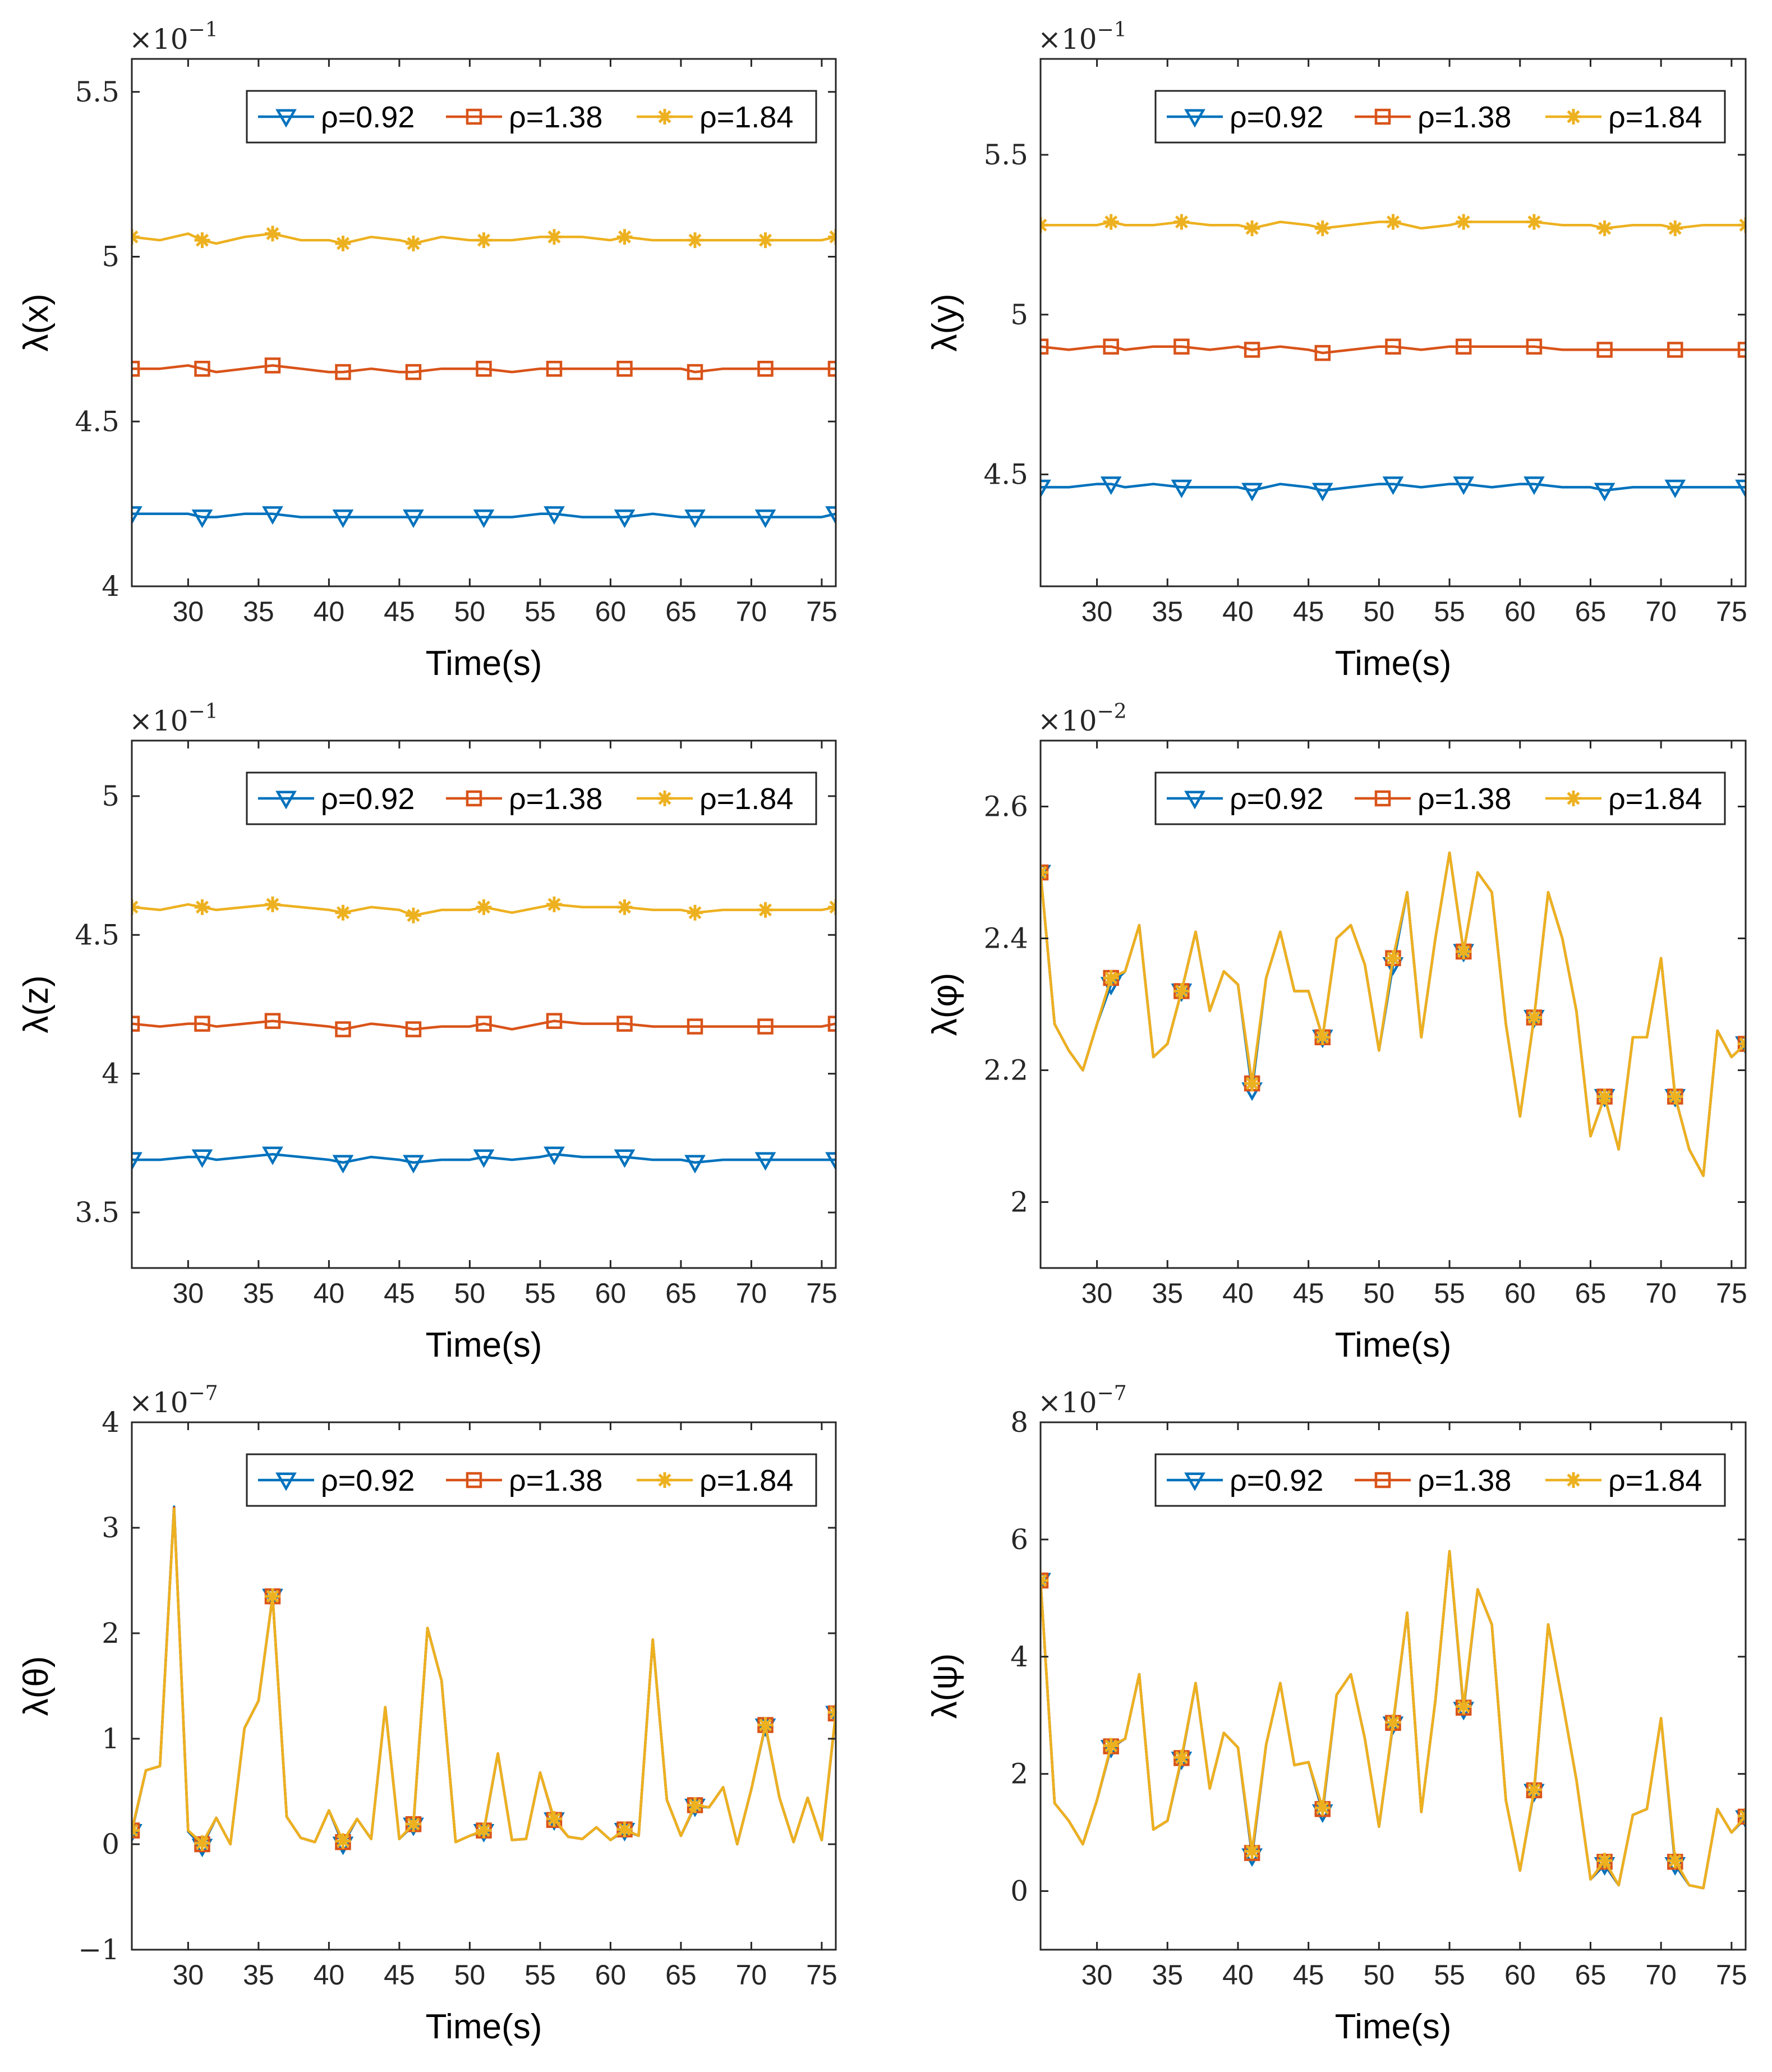 Image resolution: width=1772 pixels, height=2072 pixels. Describe the element at coordinates (1005, 474) in the screenshot. I see `y-tick-label: 4.5` at that location.